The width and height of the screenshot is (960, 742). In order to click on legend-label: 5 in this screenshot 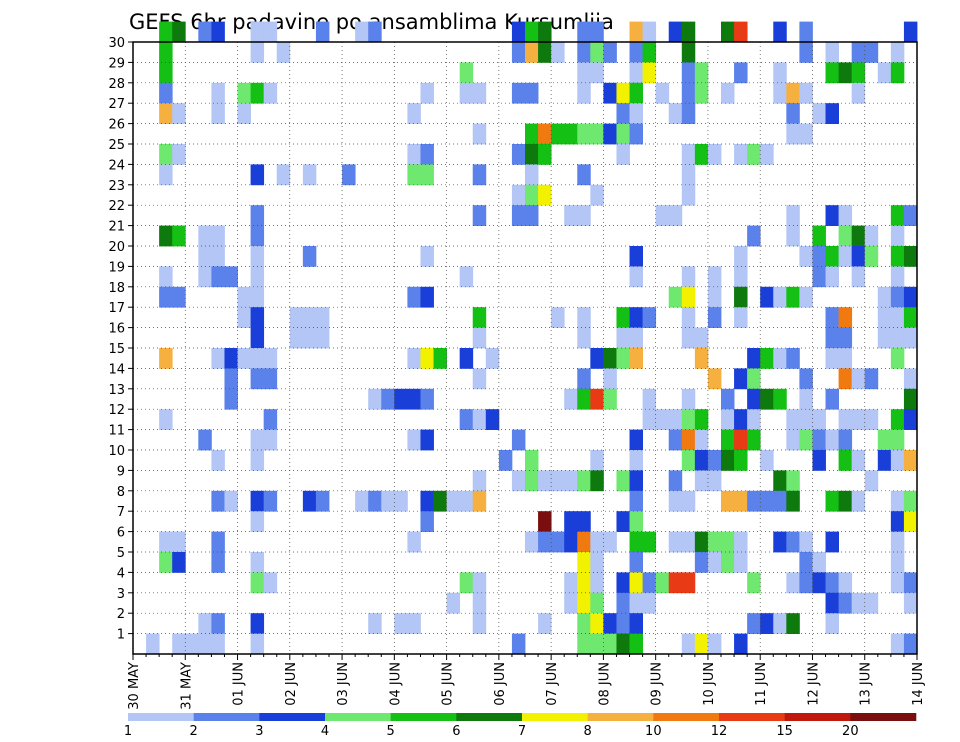, I will do `click(391, 731)`.